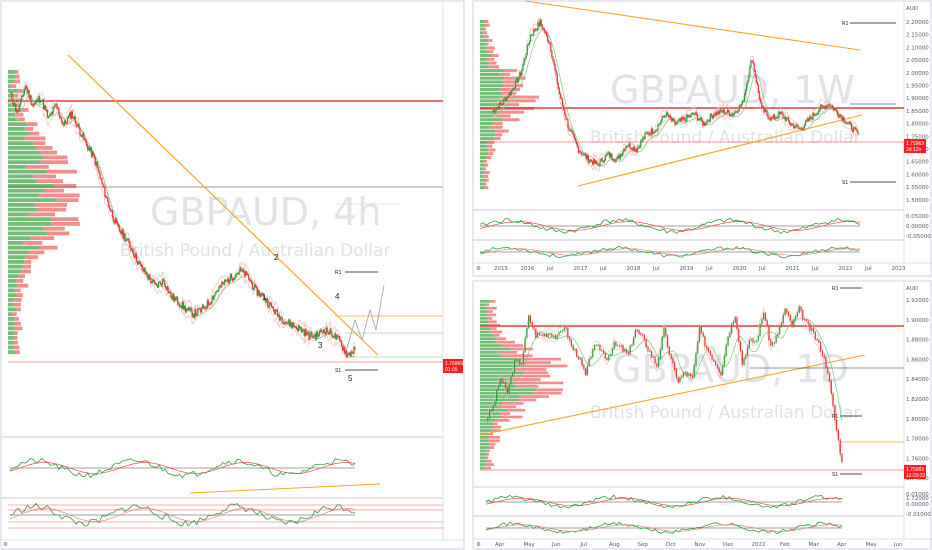  What do you see at coordinates (556, 545) in the screenshot?
I see `time-tick: Jun` at bounding box center [556, 545].